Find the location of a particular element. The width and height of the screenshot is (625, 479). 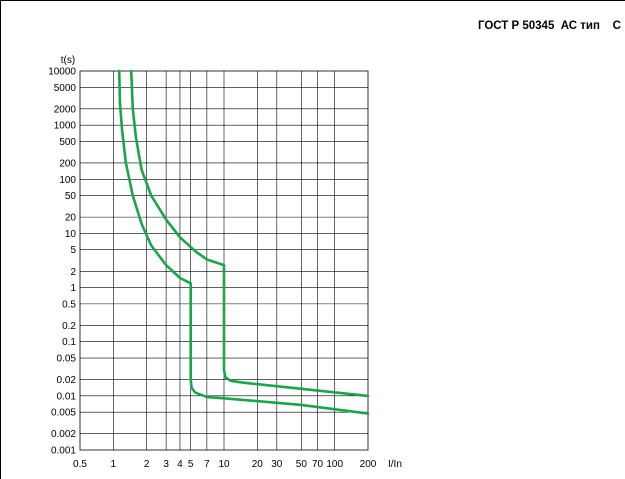

chart-frame-left is located at coordinates (0, 239).